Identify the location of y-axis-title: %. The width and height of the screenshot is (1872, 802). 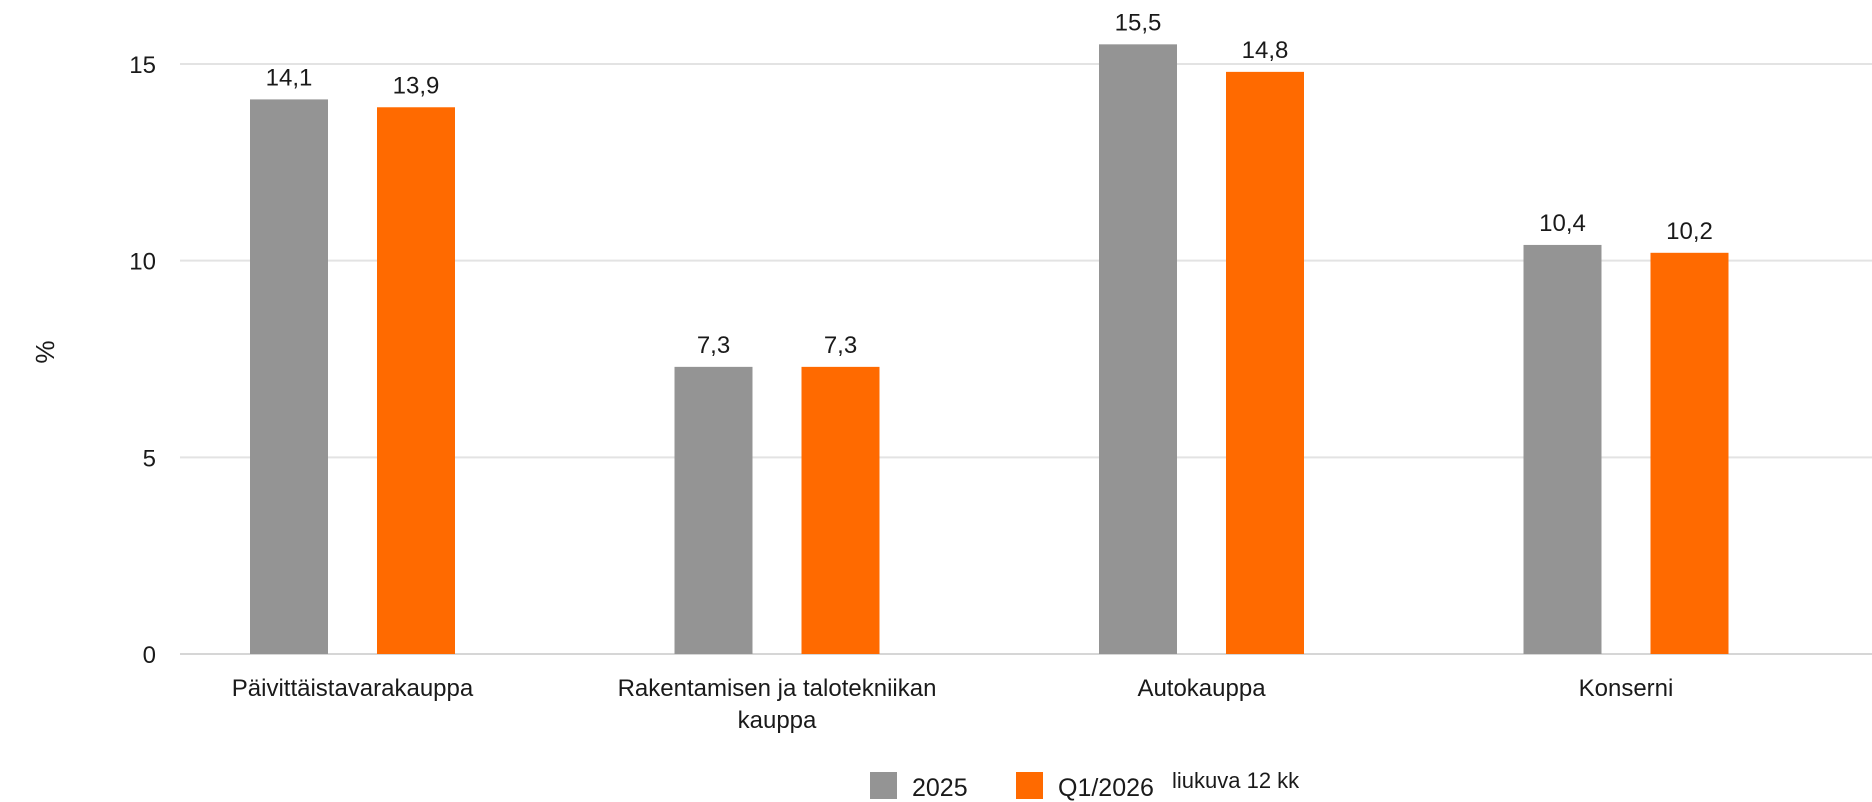
(45, 351).